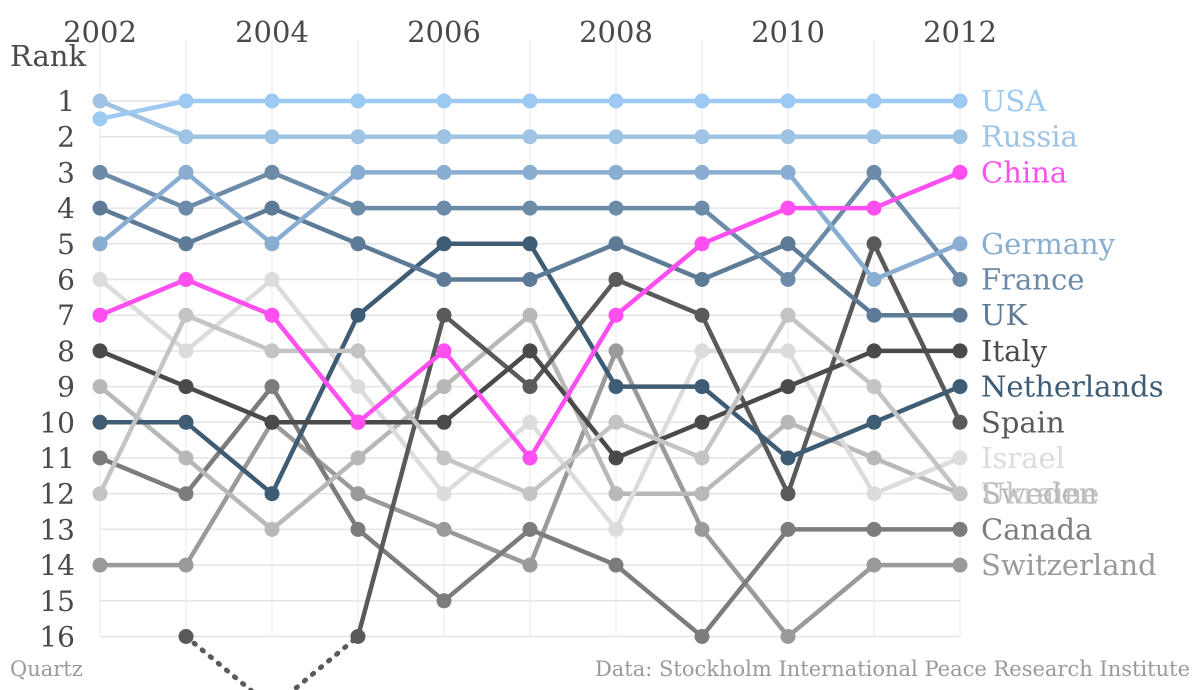  What do you see at coordinates (66, 387) in the screenshot?
I see `y-tick-label: 9` at bounding box center [66, 387].